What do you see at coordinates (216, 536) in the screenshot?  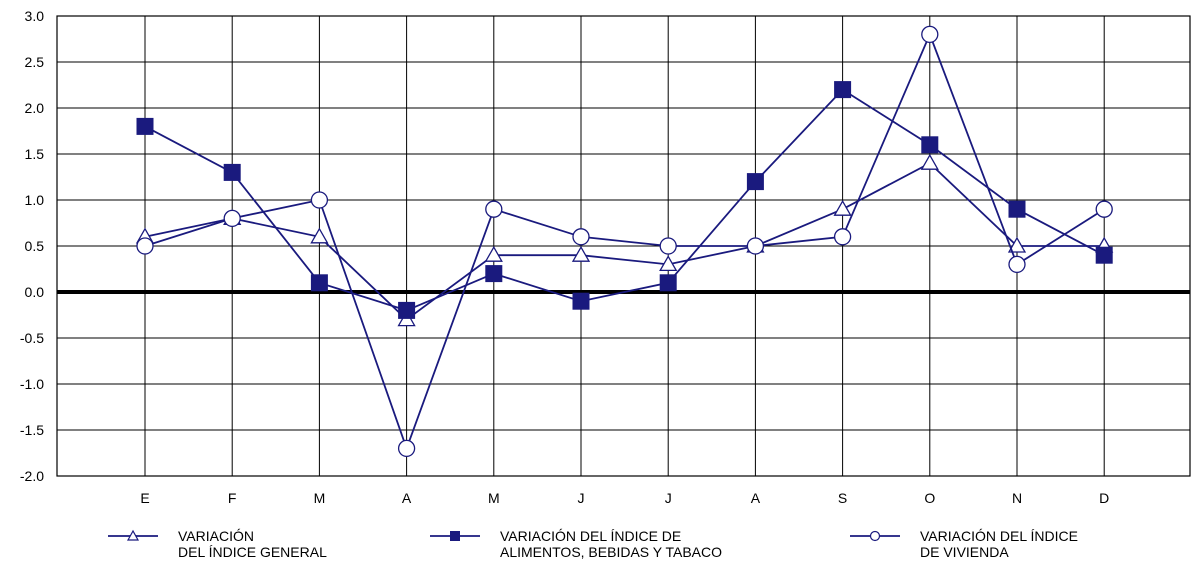 I see `legend-label-line1: VARIACIÓN` at bounding box center [216, 536].